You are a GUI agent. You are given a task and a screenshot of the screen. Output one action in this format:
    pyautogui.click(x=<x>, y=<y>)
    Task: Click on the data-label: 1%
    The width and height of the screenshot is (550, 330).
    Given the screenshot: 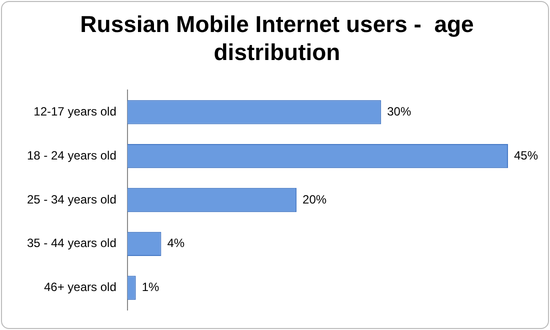 What is the action you would take?
    pyautogui.click(x=151, y=287)
    